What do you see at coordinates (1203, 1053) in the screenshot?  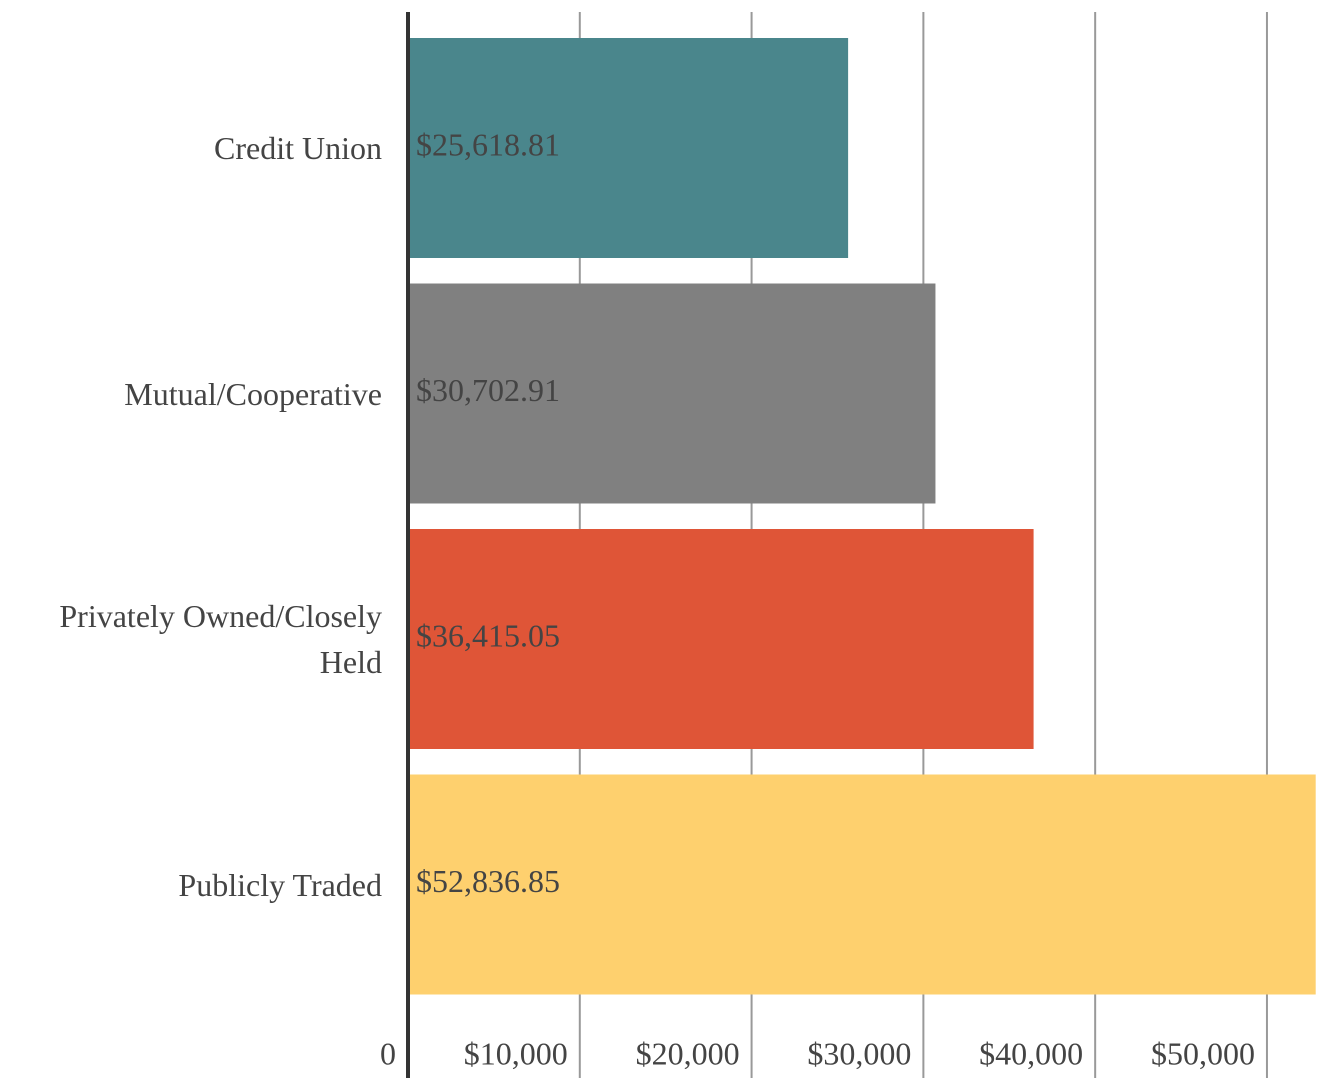 I see `x-tick-label: $50,000` at bounding box center [1203, 1053].